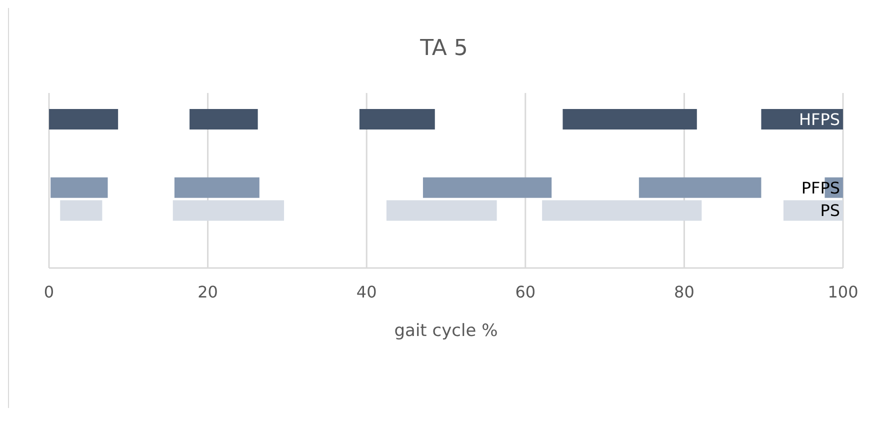 The image size is (878, 430). What do you see at coordinates (446, 331) in the screenshot?
I see `x-axis-title: gait cycle %` at bounding box center [446, 331].